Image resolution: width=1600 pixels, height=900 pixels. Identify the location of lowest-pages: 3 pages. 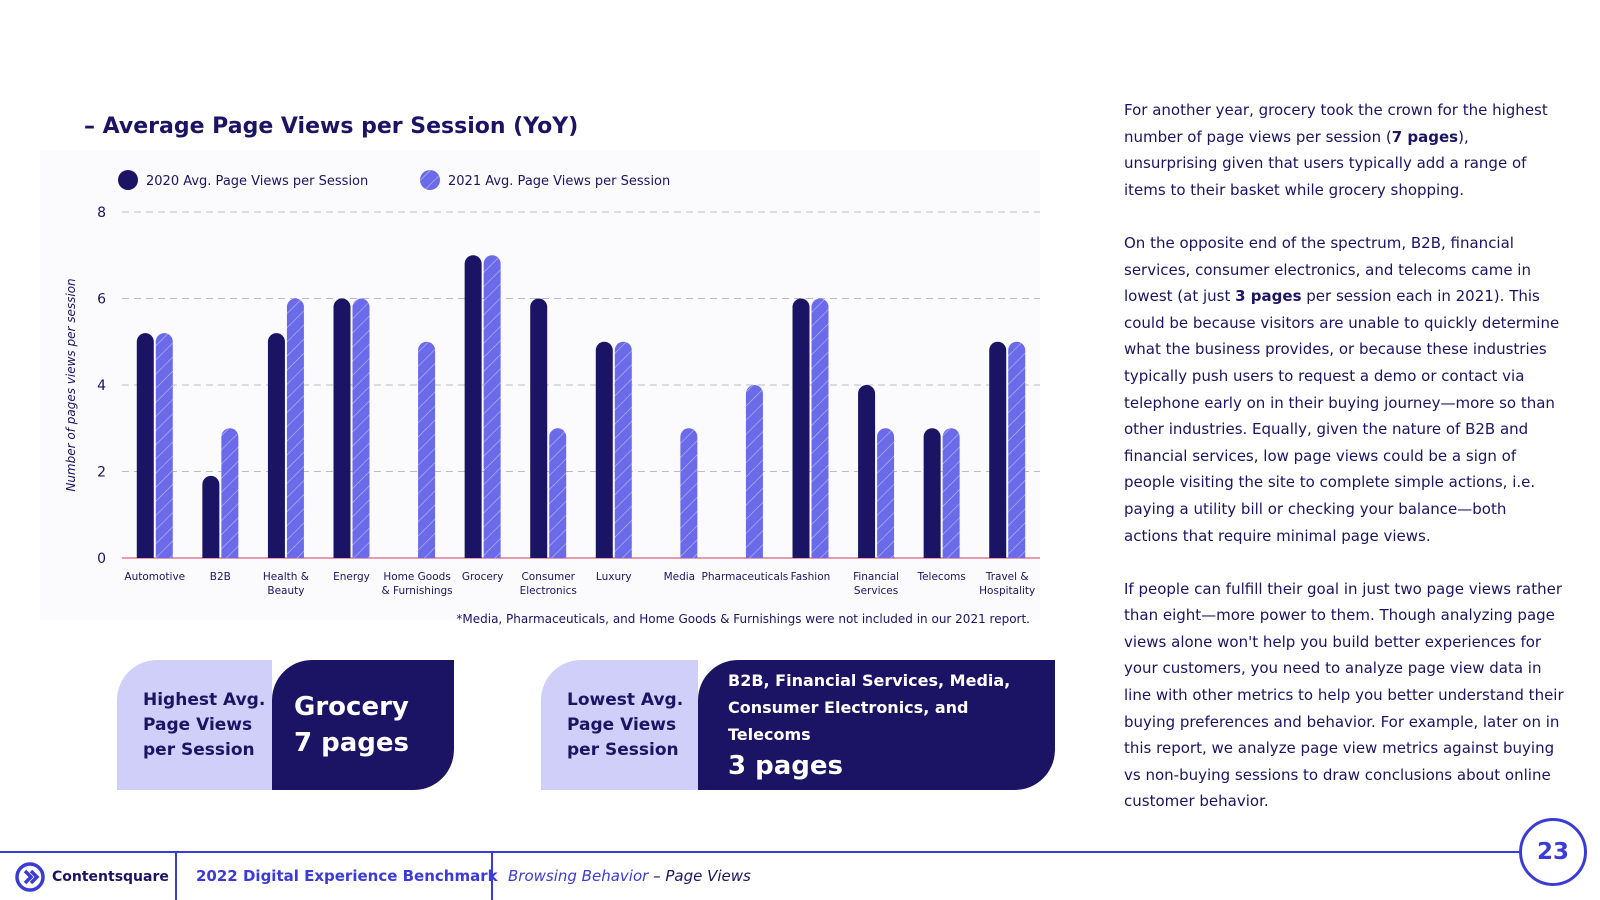
(786, 765).